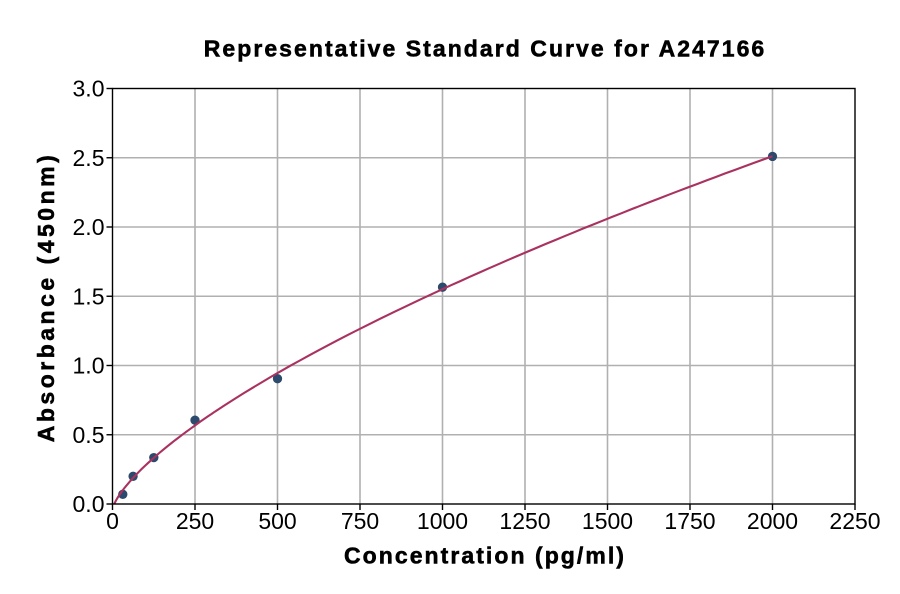 The height and width of the screenshot is (594, 900). What do you see at coordinates (277, 521) in the screenshot?
I see `svg-text: 500` at bounding box center [277, 521].